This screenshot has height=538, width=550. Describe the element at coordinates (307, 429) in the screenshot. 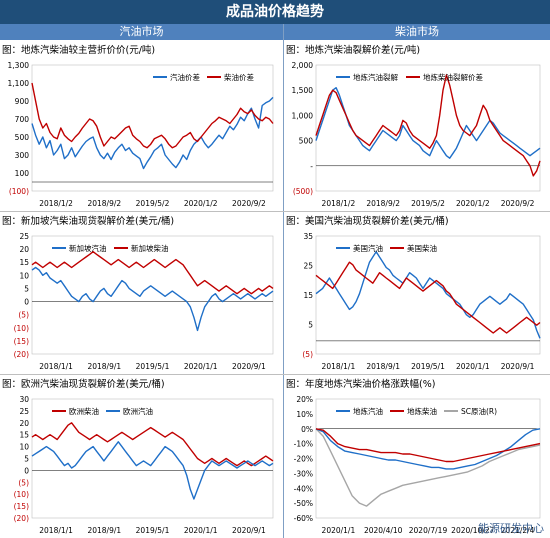

I see `y-tick-label: 0%` at that location.